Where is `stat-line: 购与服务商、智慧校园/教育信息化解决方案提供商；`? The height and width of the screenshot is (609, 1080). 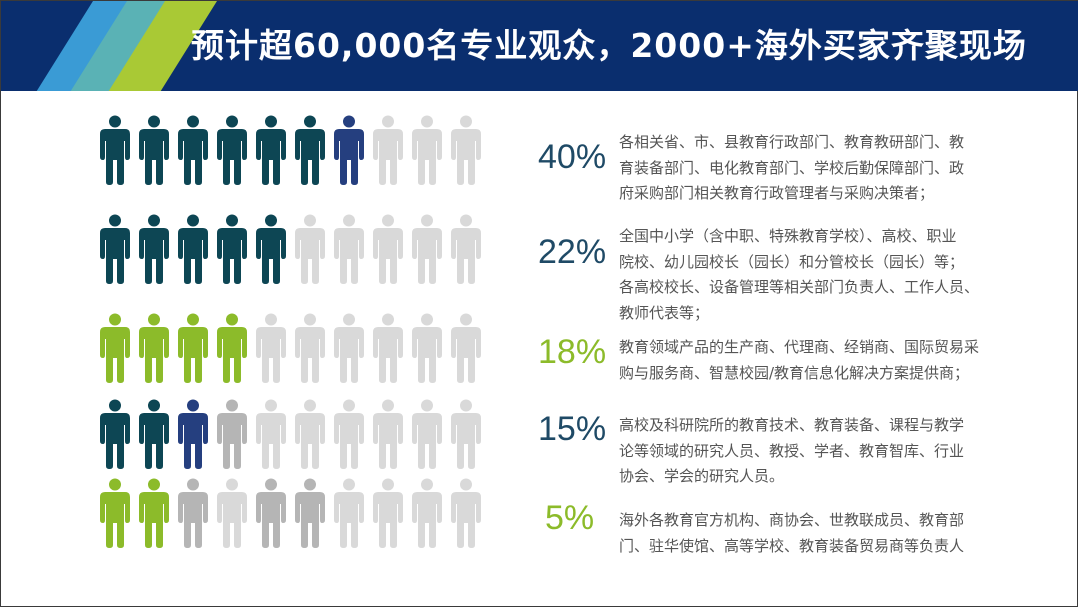 stat-line: 购与服务商、智慧校园/教育信息化解决方案提供商； is located at coordinates (794, 372).